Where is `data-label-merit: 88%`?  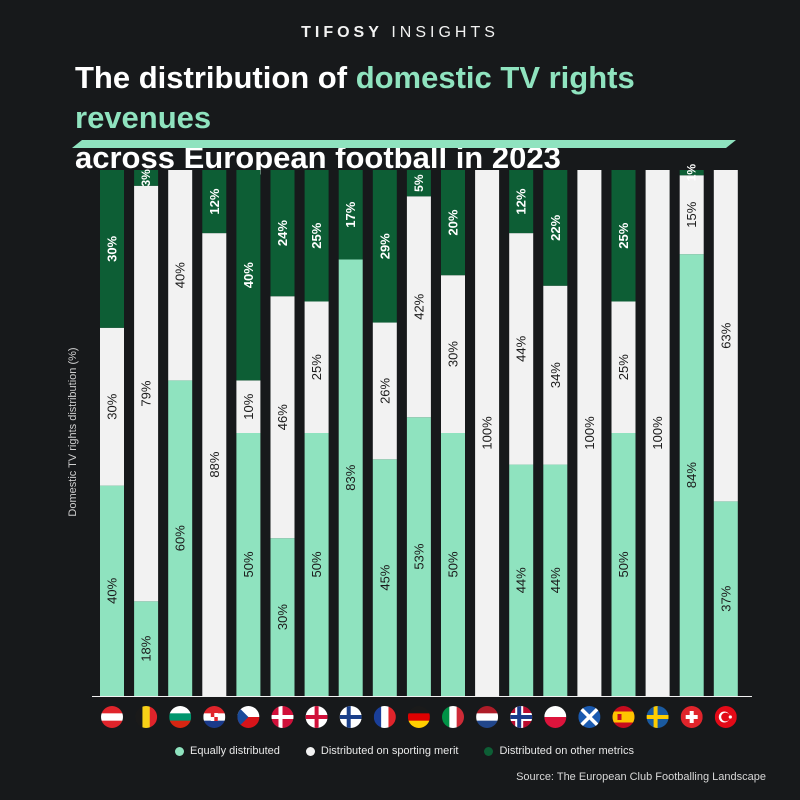 data-label-merit: 88% is located at coordinates (214, 464).